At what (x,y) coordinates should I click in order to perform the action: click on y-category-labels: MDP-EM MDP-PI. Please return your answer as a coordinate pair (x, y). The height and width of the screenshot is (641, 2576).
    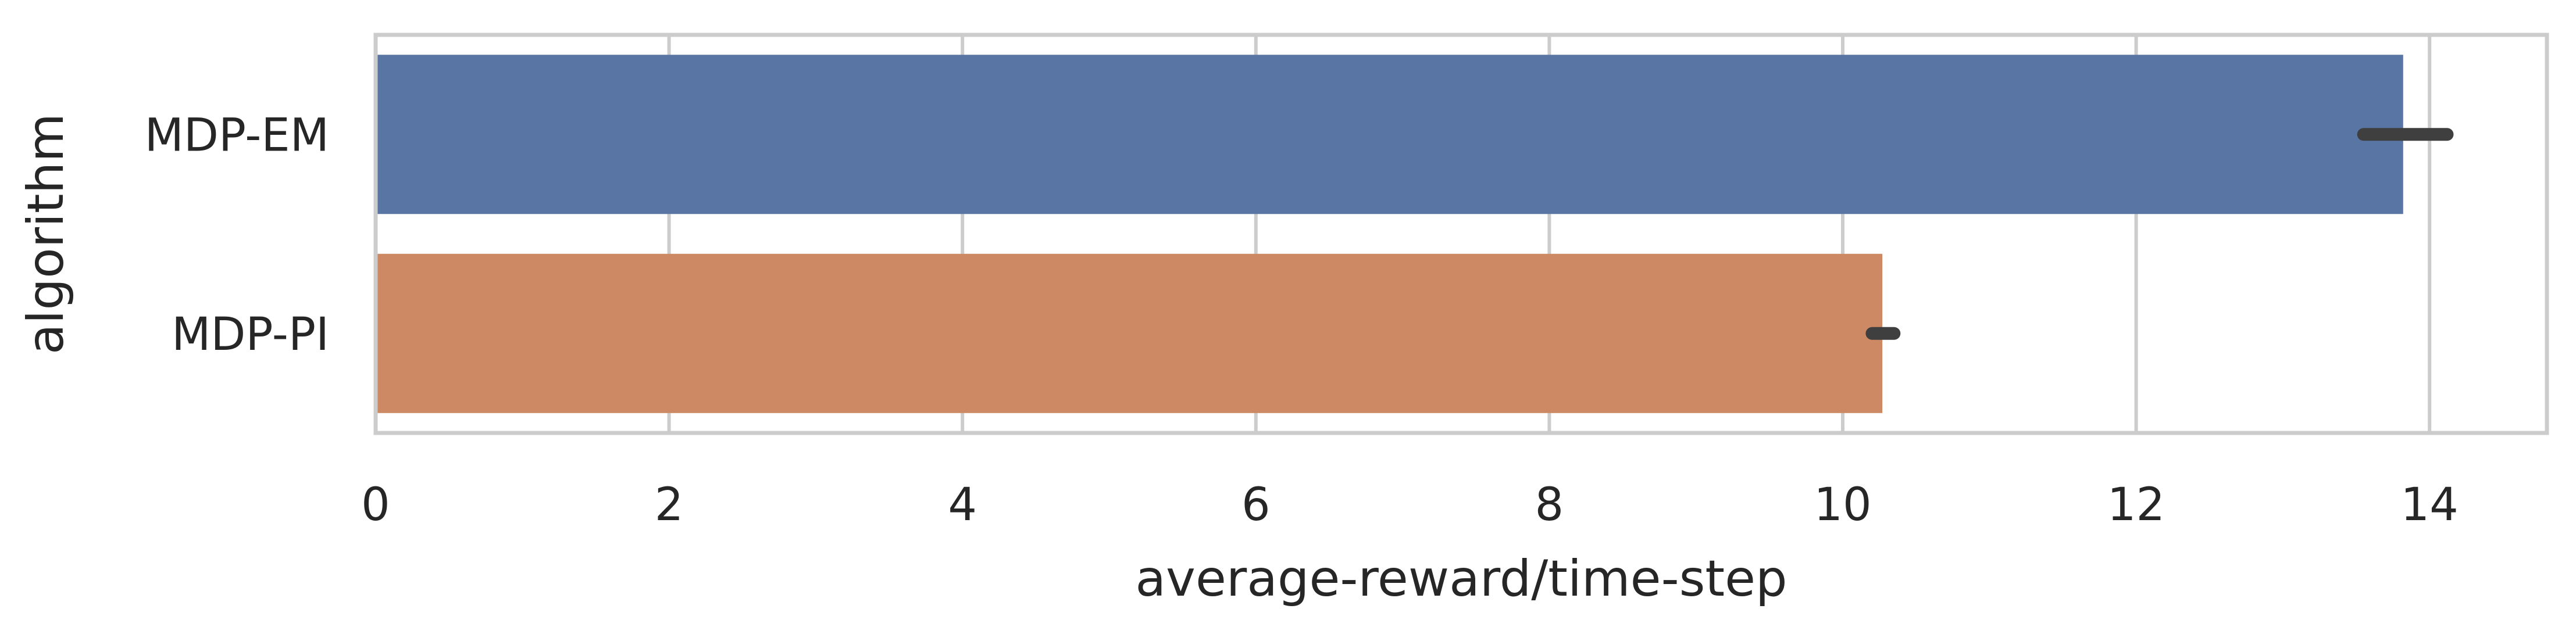
    Looking at the image, I should click on (237, 235).